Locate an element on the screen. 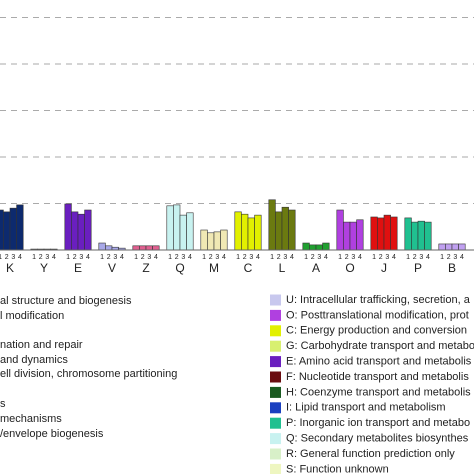  legend-label: I: Lipid transport and metabolism is located at coordinates (366, 408).